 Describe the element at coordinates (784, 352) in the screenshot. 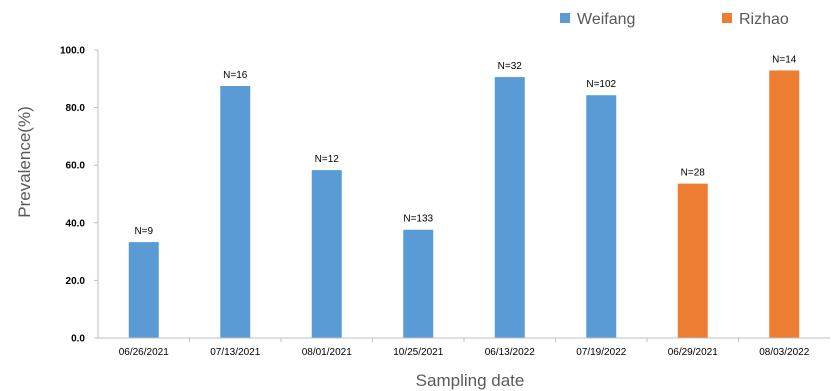

I see `x-tick-label: 08/03/2022` at that location.